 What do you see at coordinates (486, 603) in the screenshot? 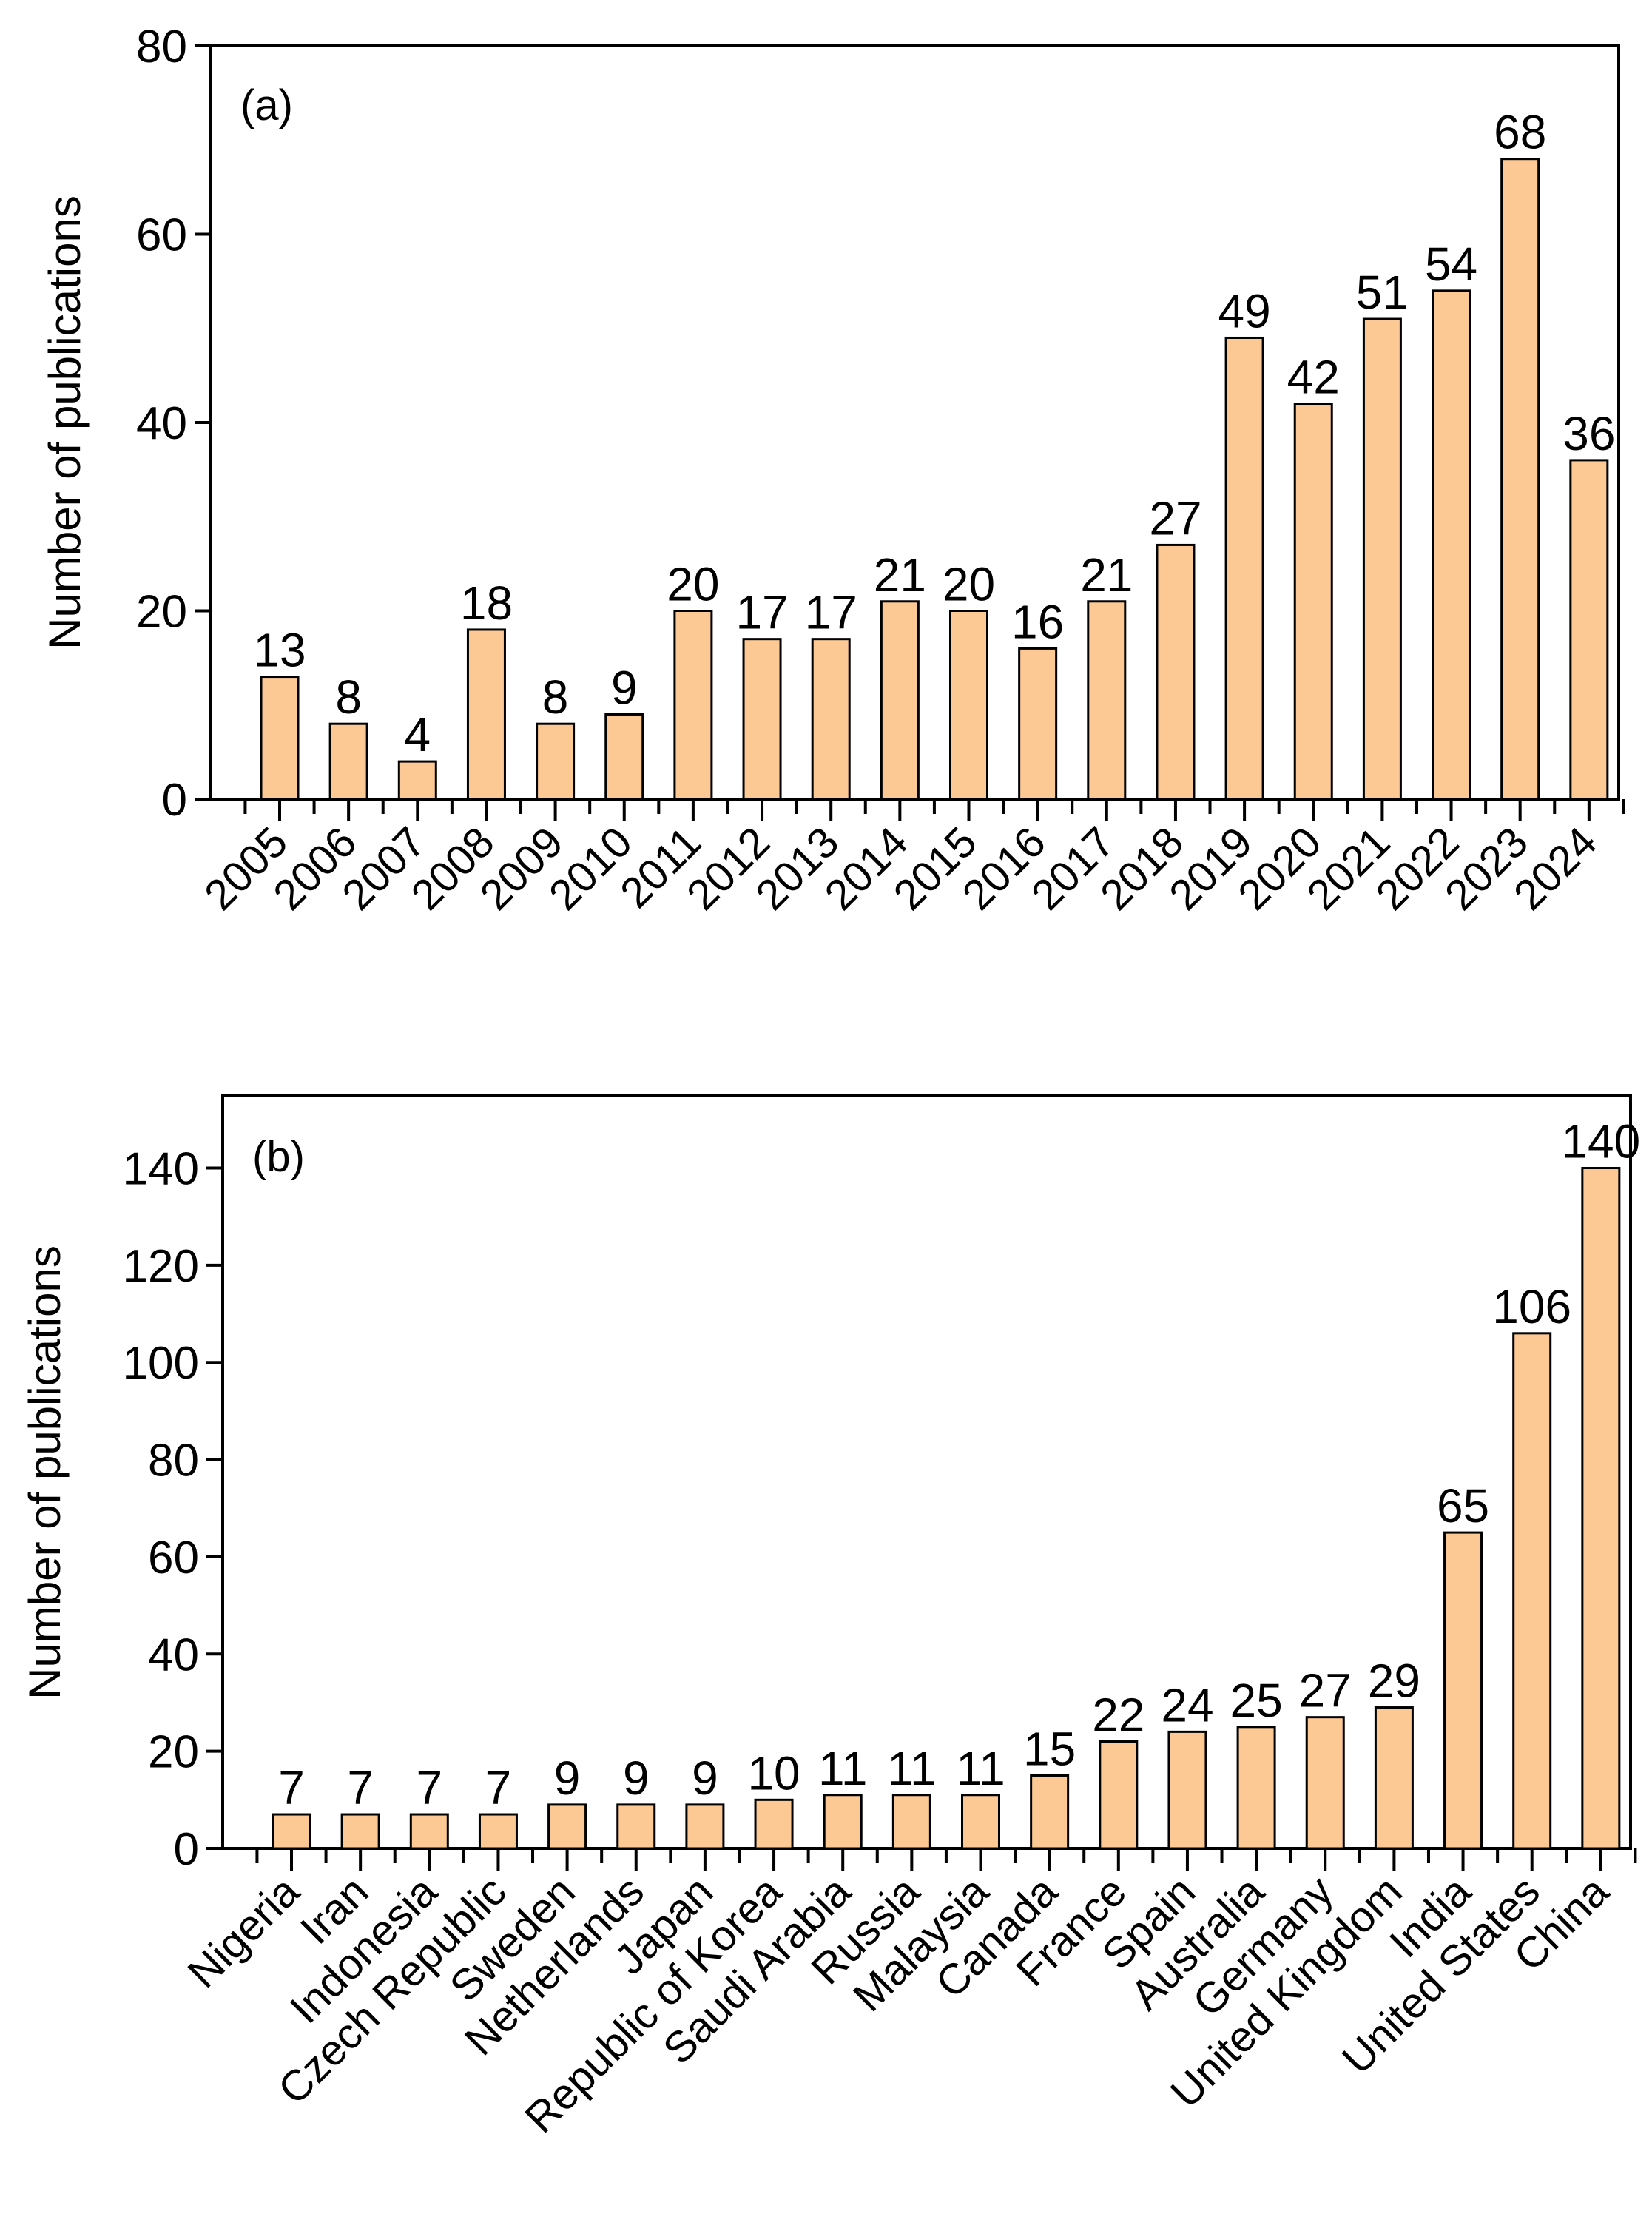
I see `data-label: 18` at bounding box center [486, 603].